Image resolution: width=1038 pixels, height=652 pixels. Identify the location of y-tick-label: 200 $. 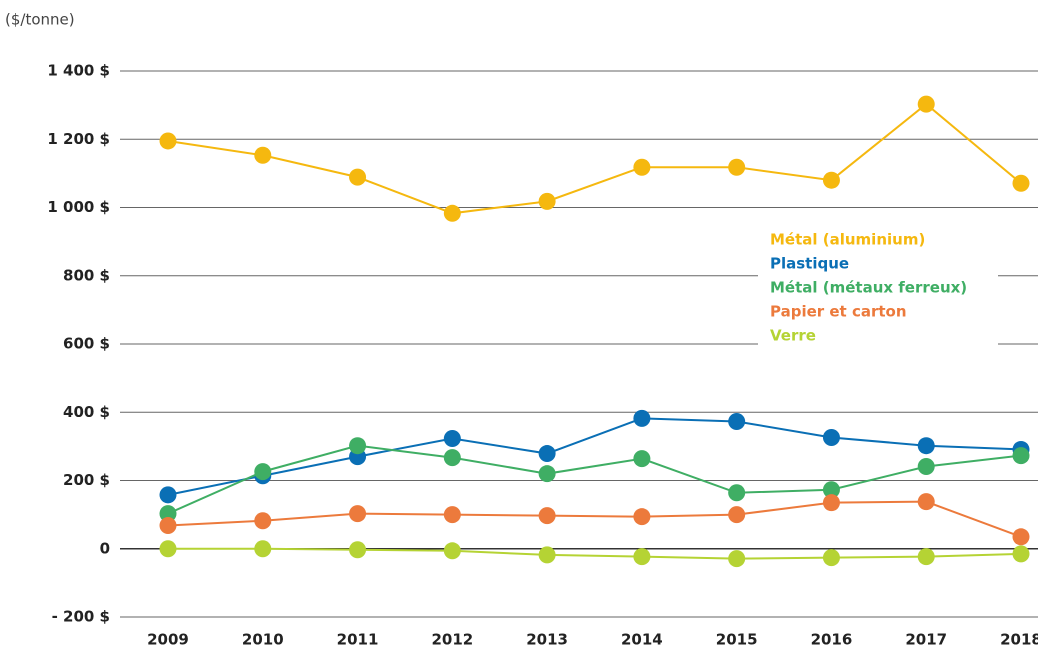
(86, 480).